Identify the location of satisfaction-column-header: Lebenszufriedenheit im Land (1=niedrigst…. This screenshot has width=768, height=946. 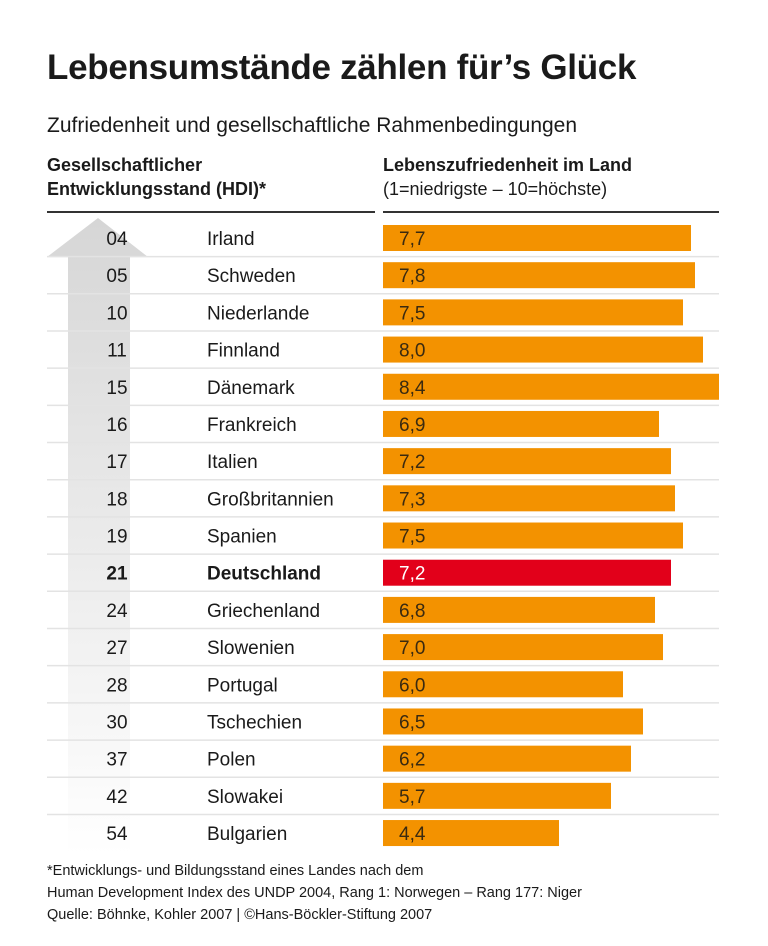
(507, 177).